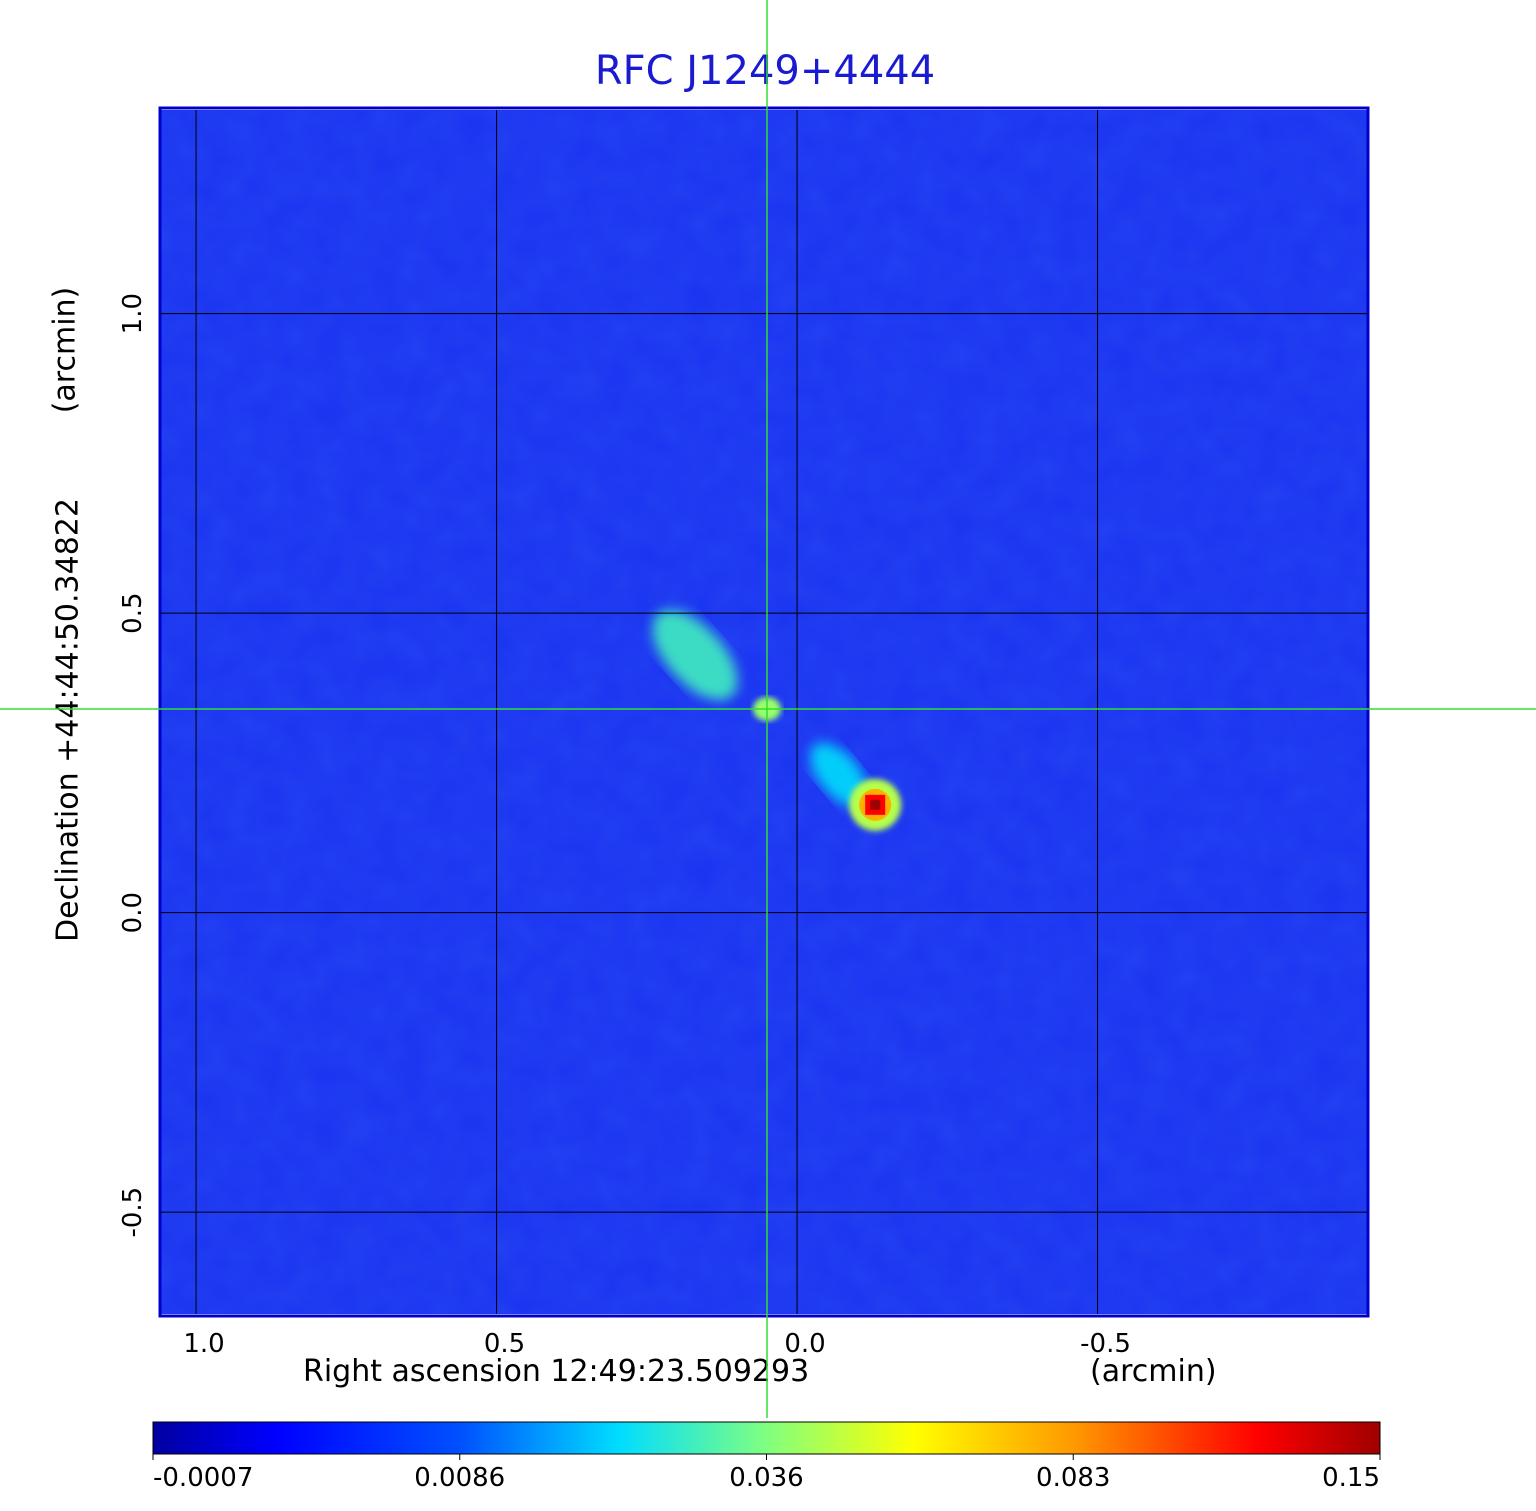  What do you see at coordinates (1073, 1478) in the screenshot?
I see `colorbar-tick-label-3: 0.083` at bounding box center [1073, 1478].